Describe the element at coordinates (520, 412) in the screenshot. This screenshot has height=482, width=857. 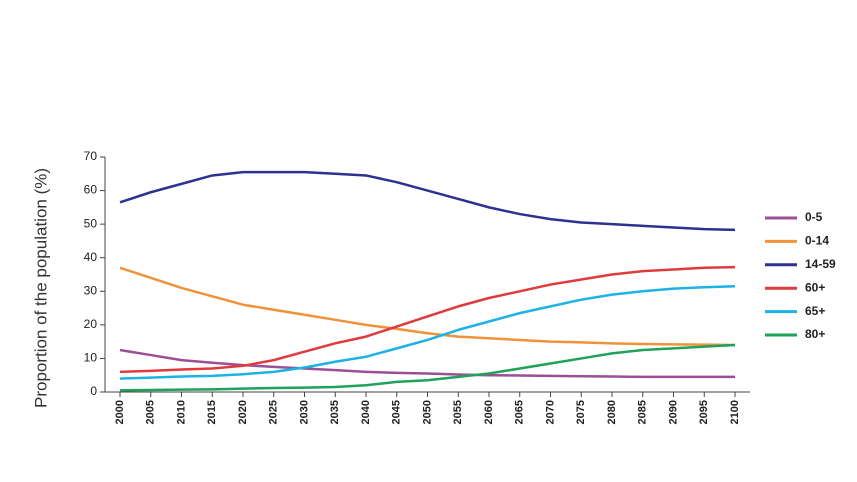
I see `x-tick-label: 2065` at that location.